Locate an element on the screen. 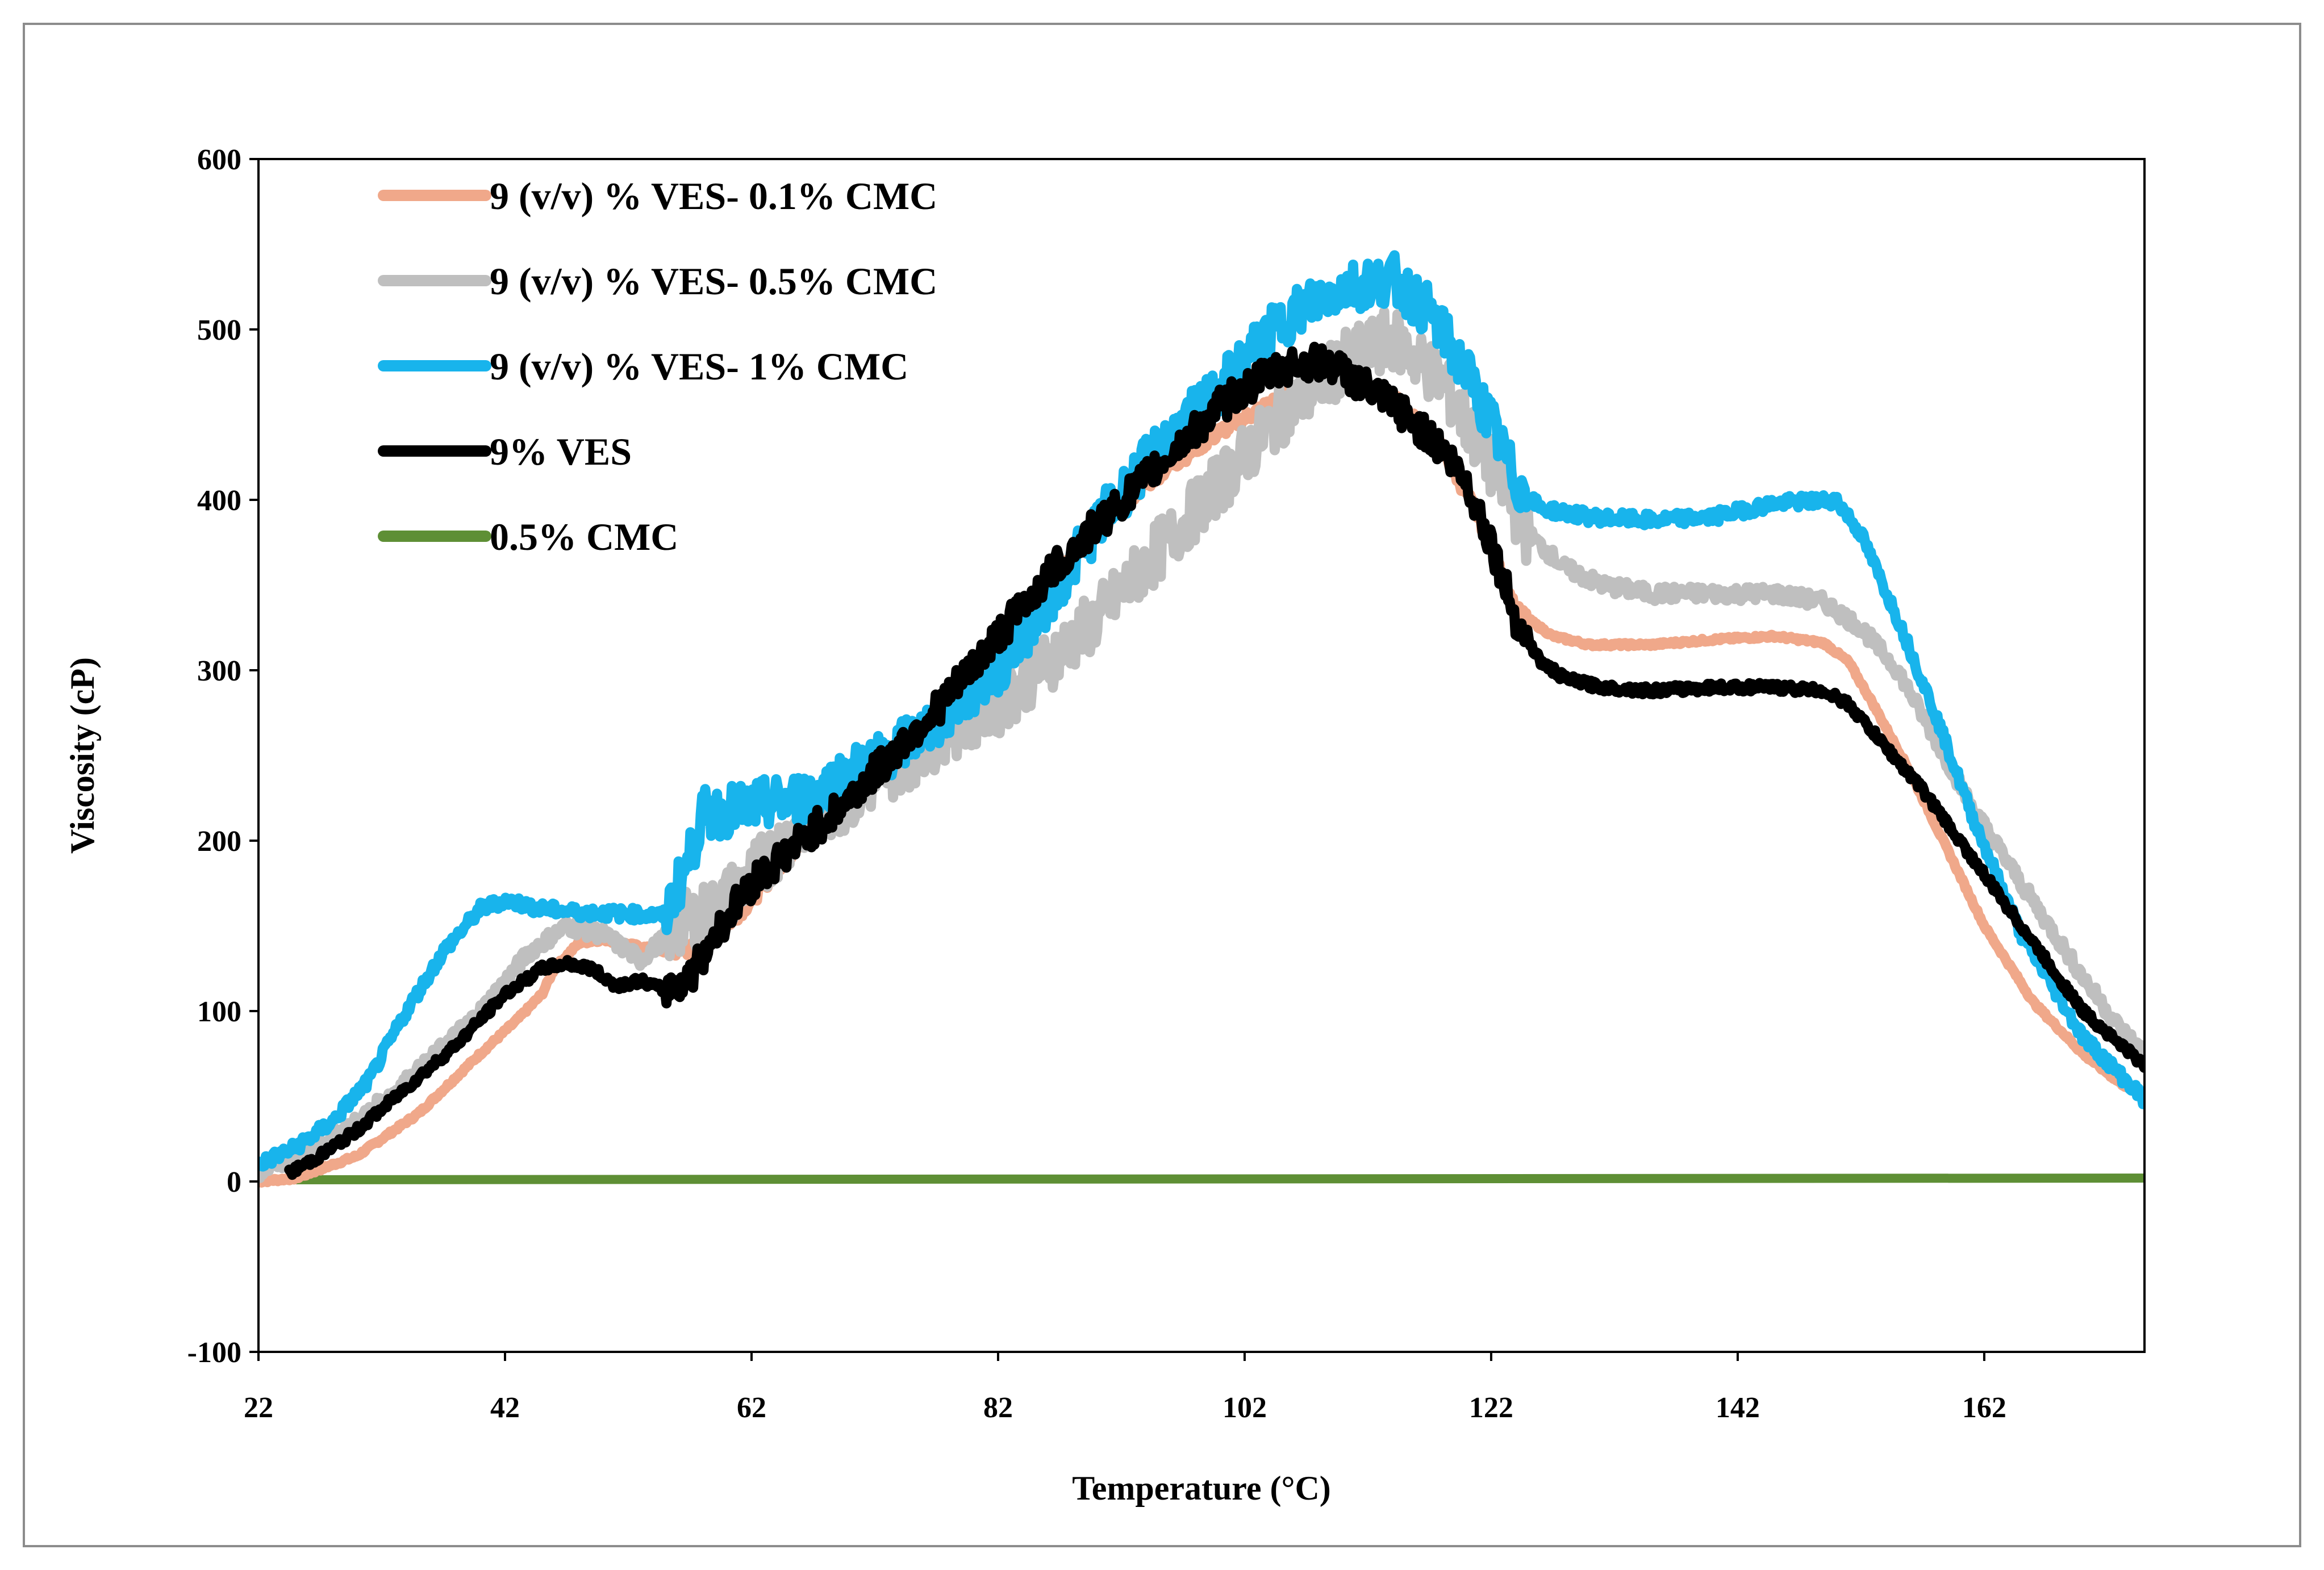 This screenshot has height=1570, width=2324. legend-label-2: 9 (v/v) % VES- 1% CMC is located at coordinates (699, 366).